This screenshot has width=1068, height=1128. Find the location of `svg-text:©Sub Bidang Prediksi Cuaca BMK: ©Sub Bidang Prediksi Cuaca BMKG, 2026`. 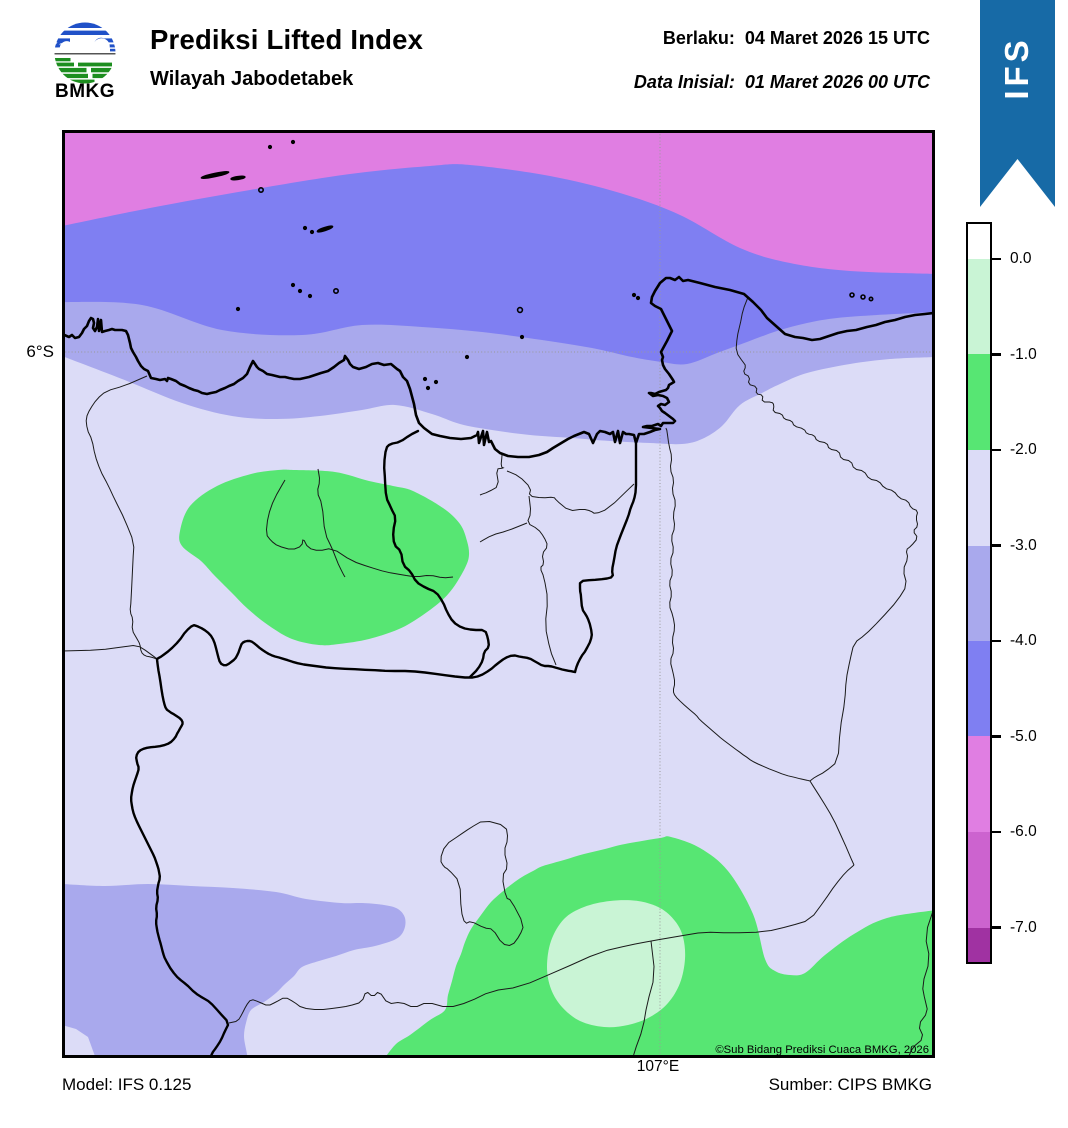

svg-text:©Sub Bidang Prediksi Cuaca BMK: ©Sub Bidang Prediksi Cuaca BMKG, 2026 is located at coordinates (822, 1050).